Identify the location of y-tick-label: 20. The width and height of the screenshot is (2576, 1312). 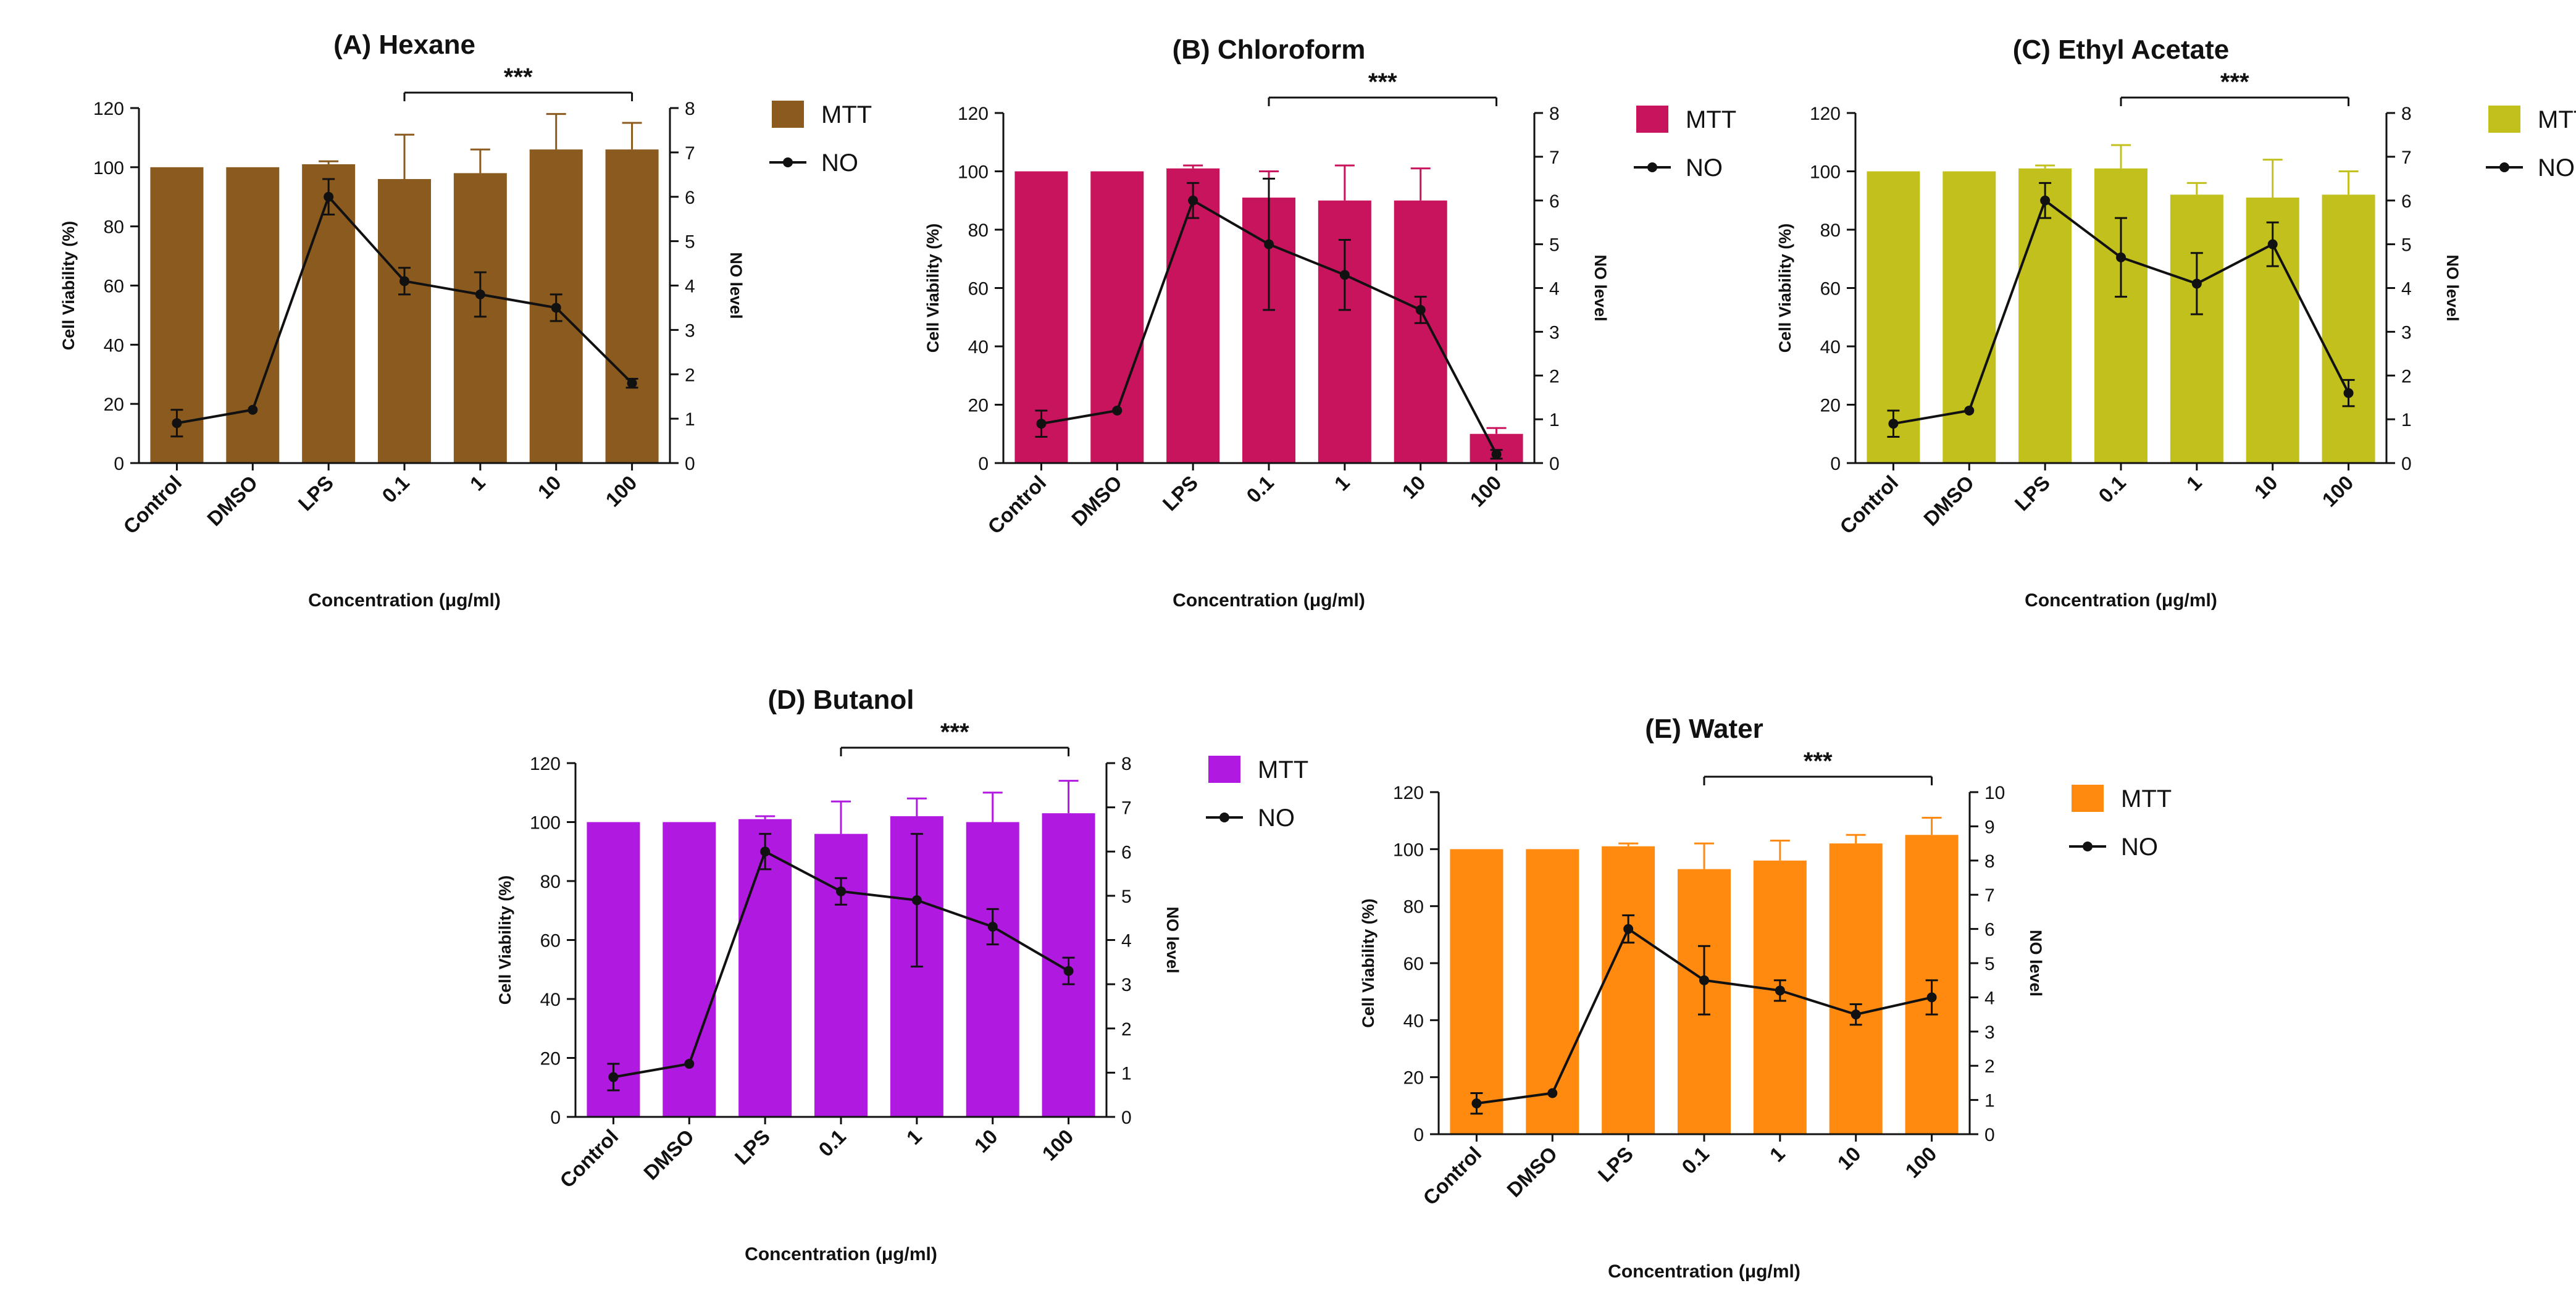
(1831, 406).